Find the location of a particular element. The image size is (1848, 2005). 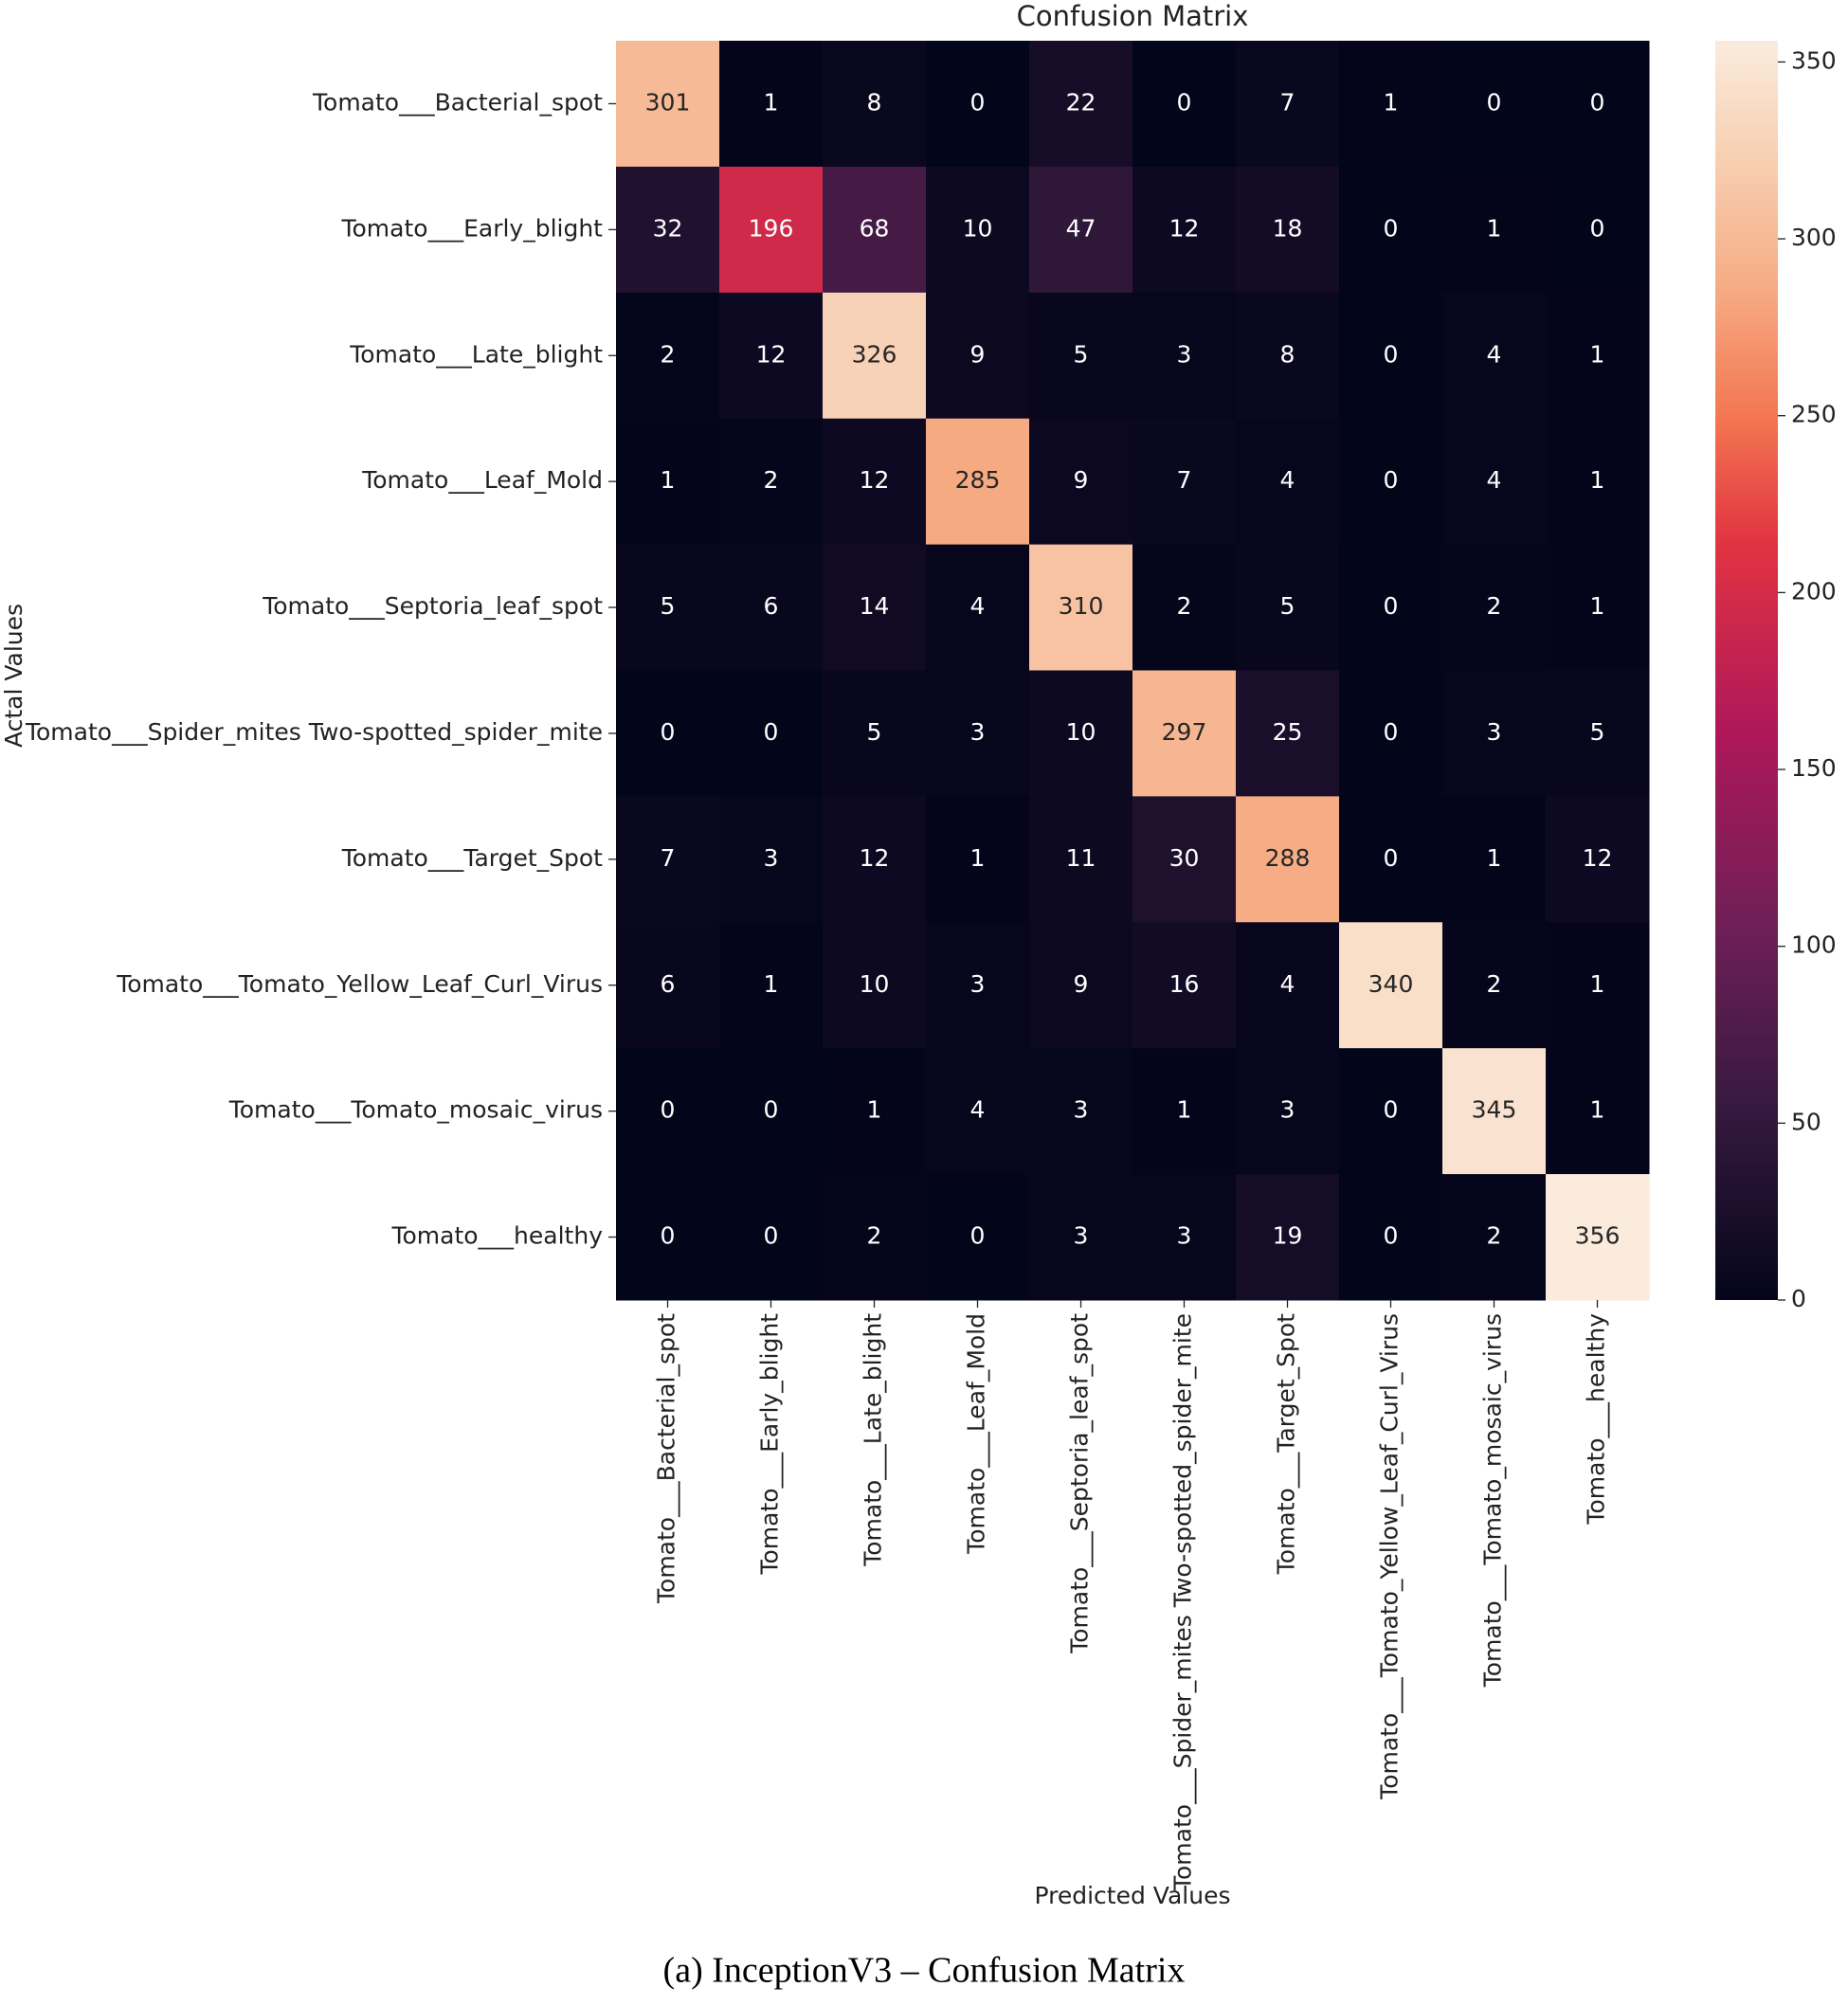

colorbar-tick-label: 200 is located at coordinates (1814, 591).